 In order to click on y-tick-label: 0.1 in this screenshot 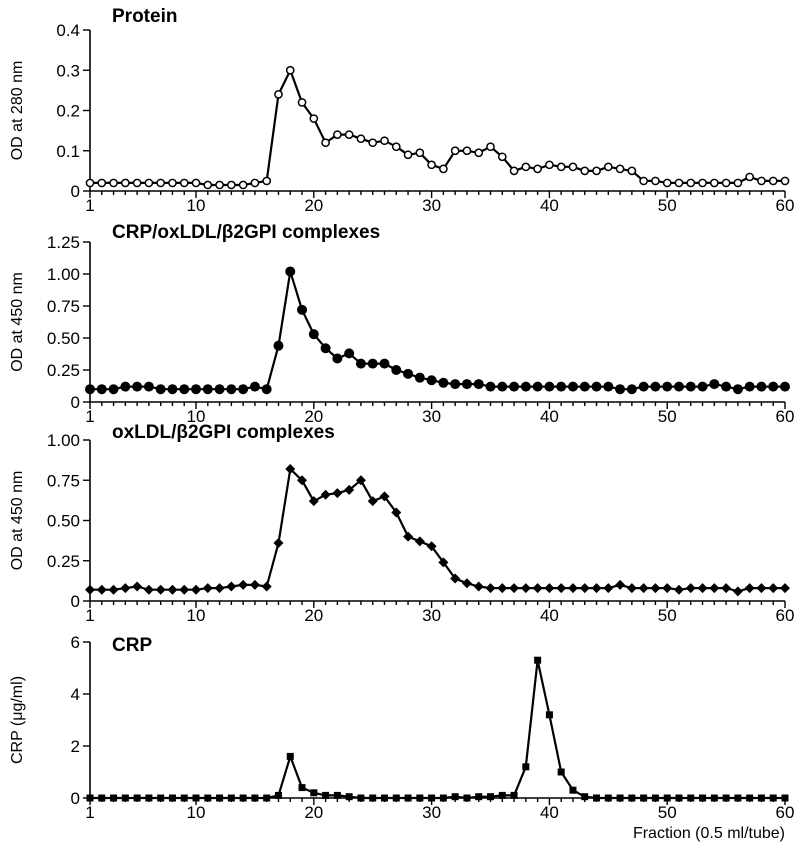, I will do `click(68, 151)`.